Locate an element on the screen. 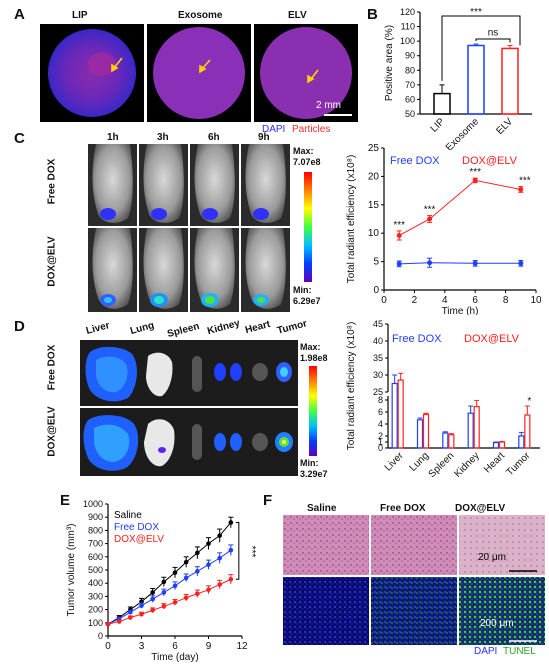 The image size is (549, 664). panel-c-y-tick-label: 25 is located at coordinates (374, 148).